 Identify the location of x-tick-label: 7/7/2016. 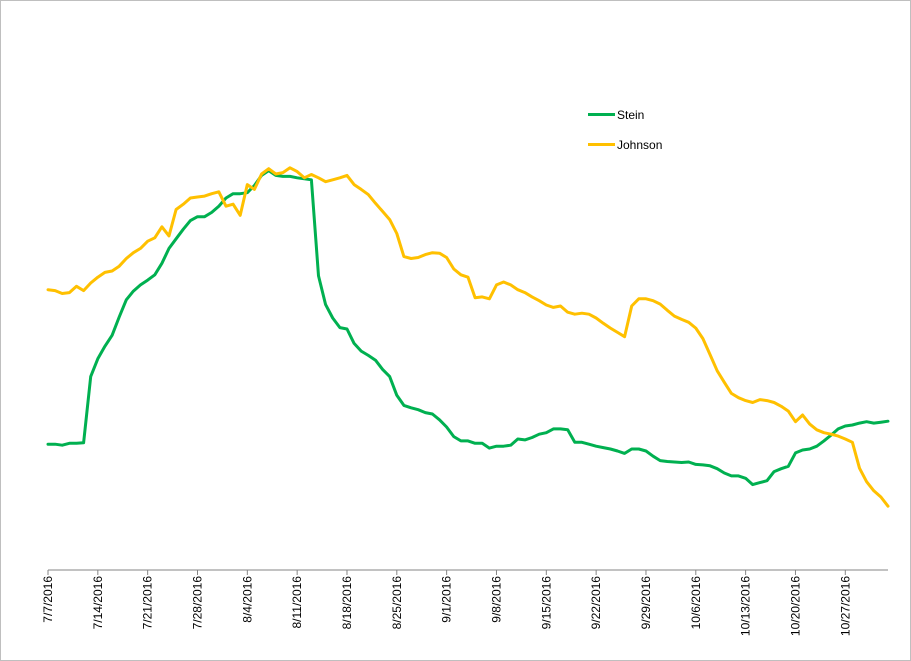
(48, 599).